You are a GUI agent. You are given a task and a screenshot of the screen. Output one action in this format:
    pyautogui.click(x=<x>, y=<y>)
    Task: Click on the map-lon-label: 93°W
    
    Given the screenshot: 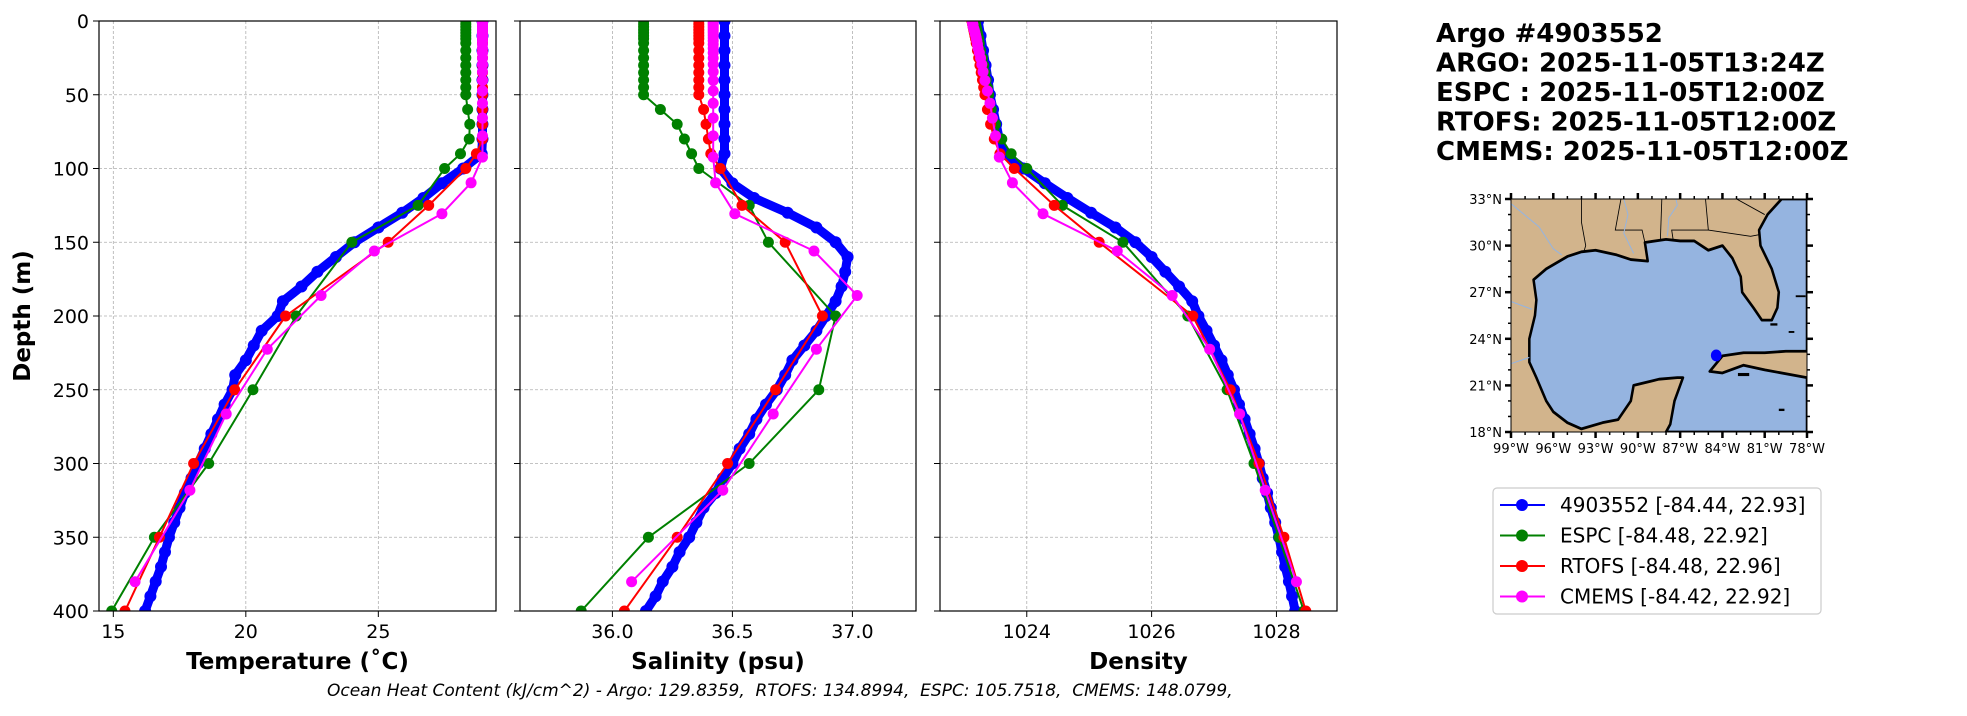 What is the action you would take?
    pyautogui.click(x=1596, y=449)
    